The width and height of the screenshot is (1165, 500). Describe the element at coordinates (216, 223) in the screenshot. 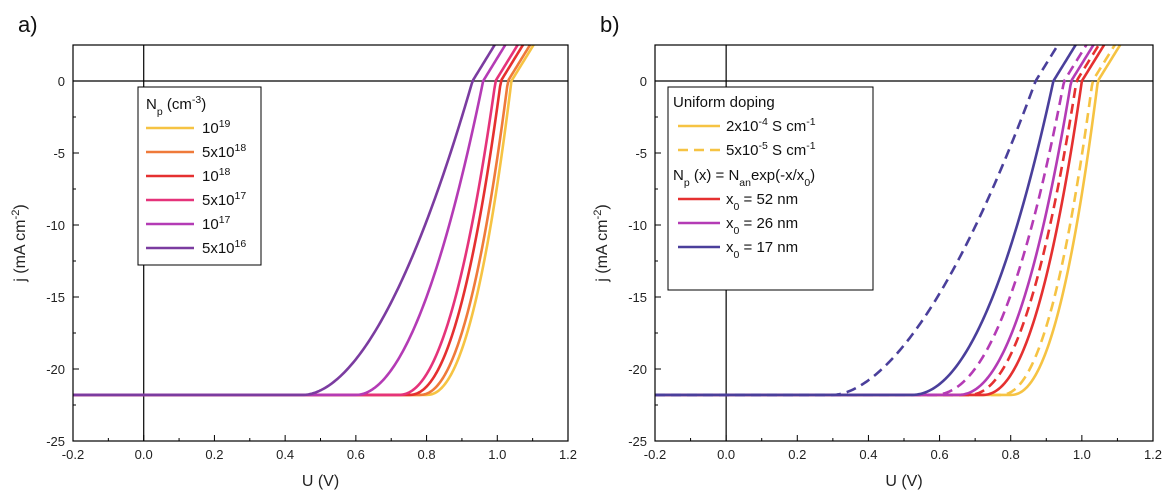

I see `legend-label: 1017` at that location.